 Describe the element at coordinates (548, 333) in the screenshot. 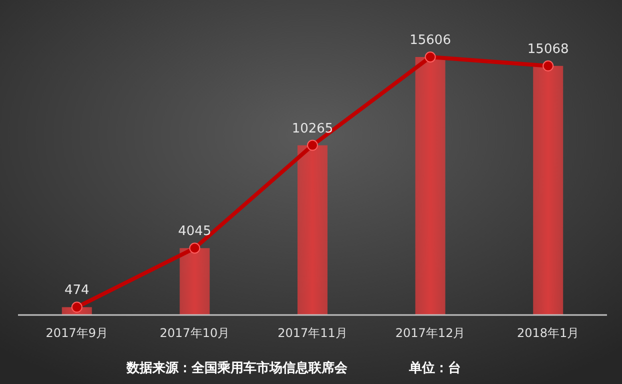

I see `x-tick-label: 2018年1月` at that location.